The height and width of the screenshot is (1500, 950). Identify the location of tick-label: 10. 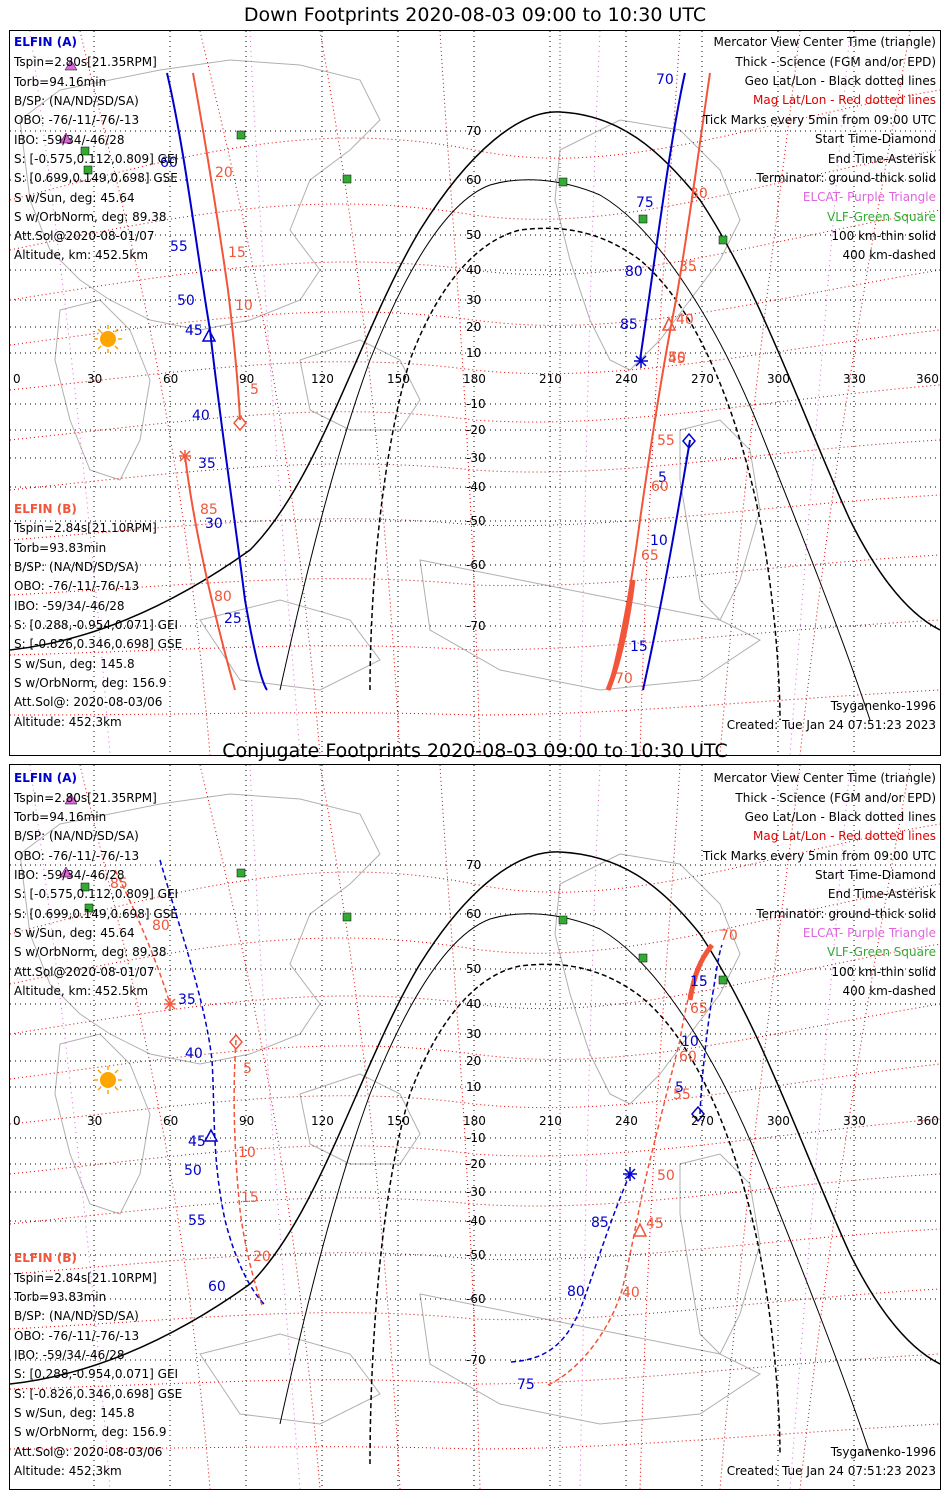
(244, 306).